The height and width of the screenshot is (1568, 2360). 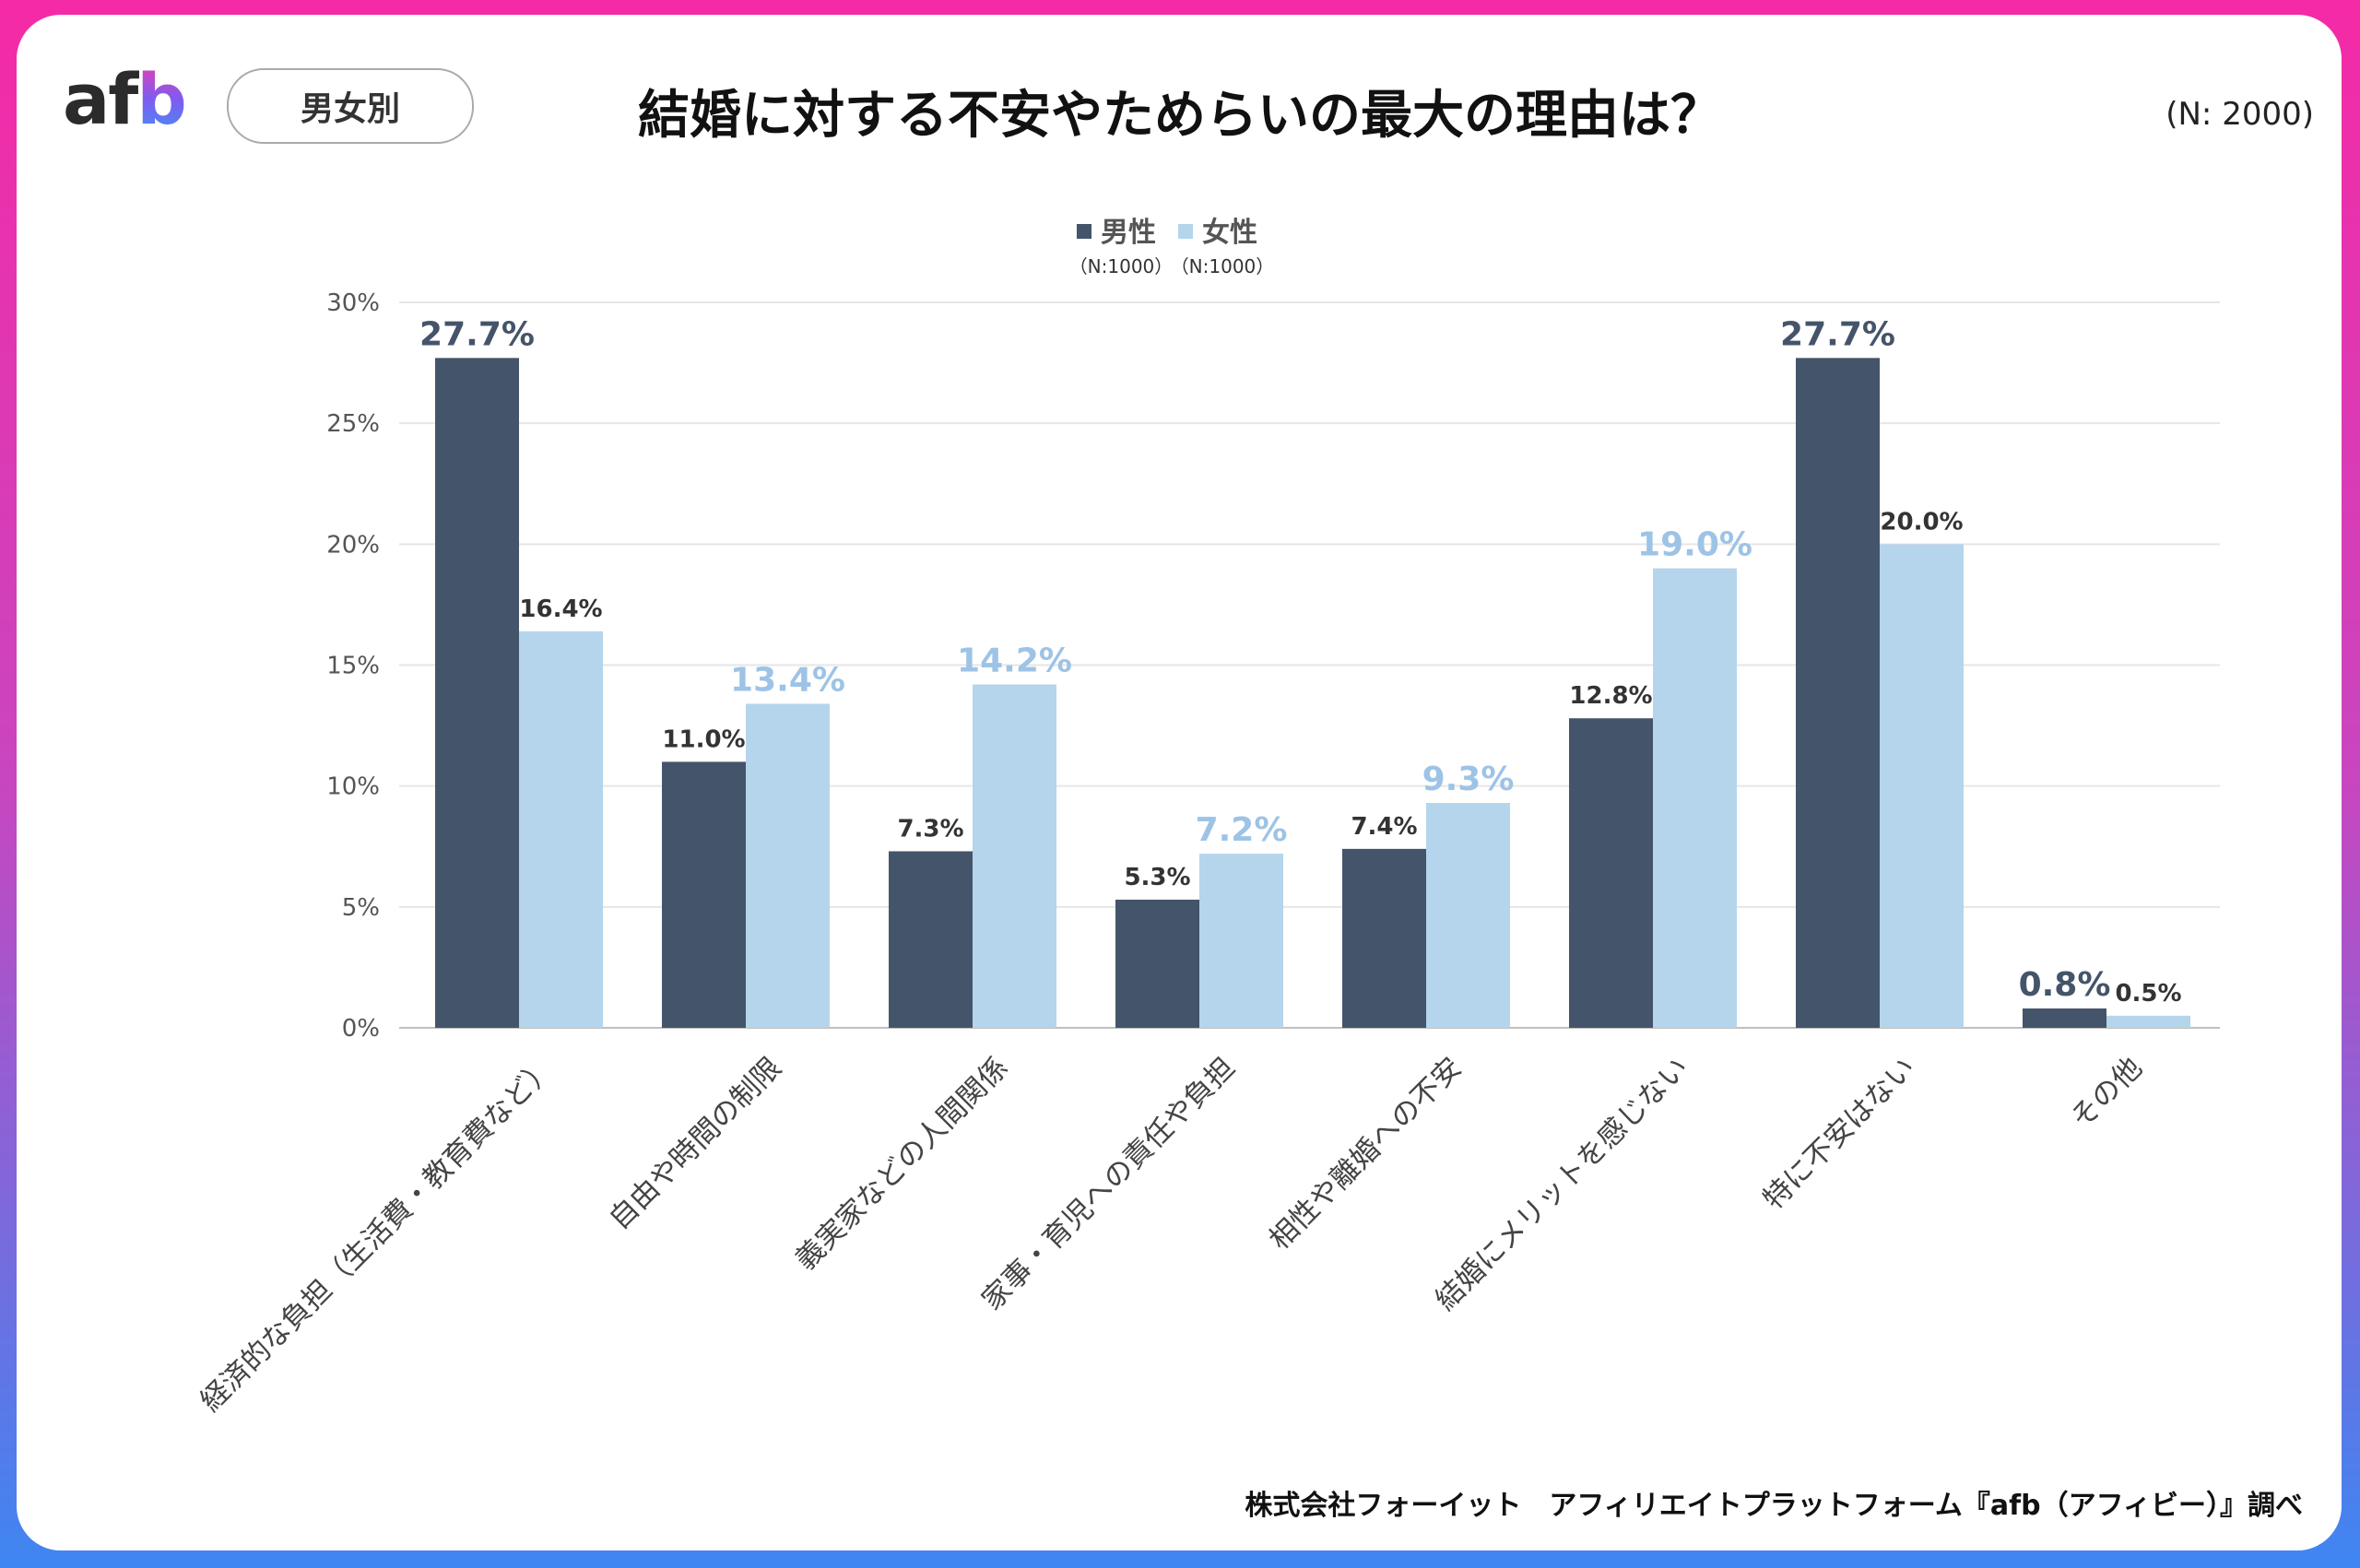 What do you see at coordinates (1014, 660) in the screenshot?
I see `value-label: 14.2%` at bounding box center [1014, 660].